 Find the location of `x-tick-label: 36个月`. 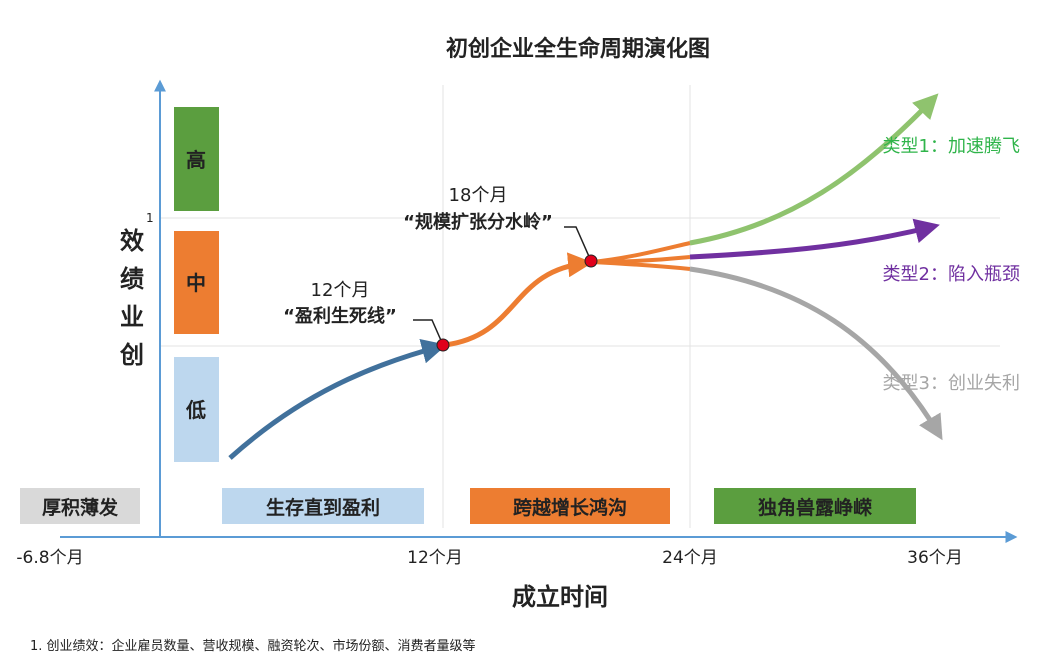

x-tick-label: 36个月 is located at coordinates (935, 558).